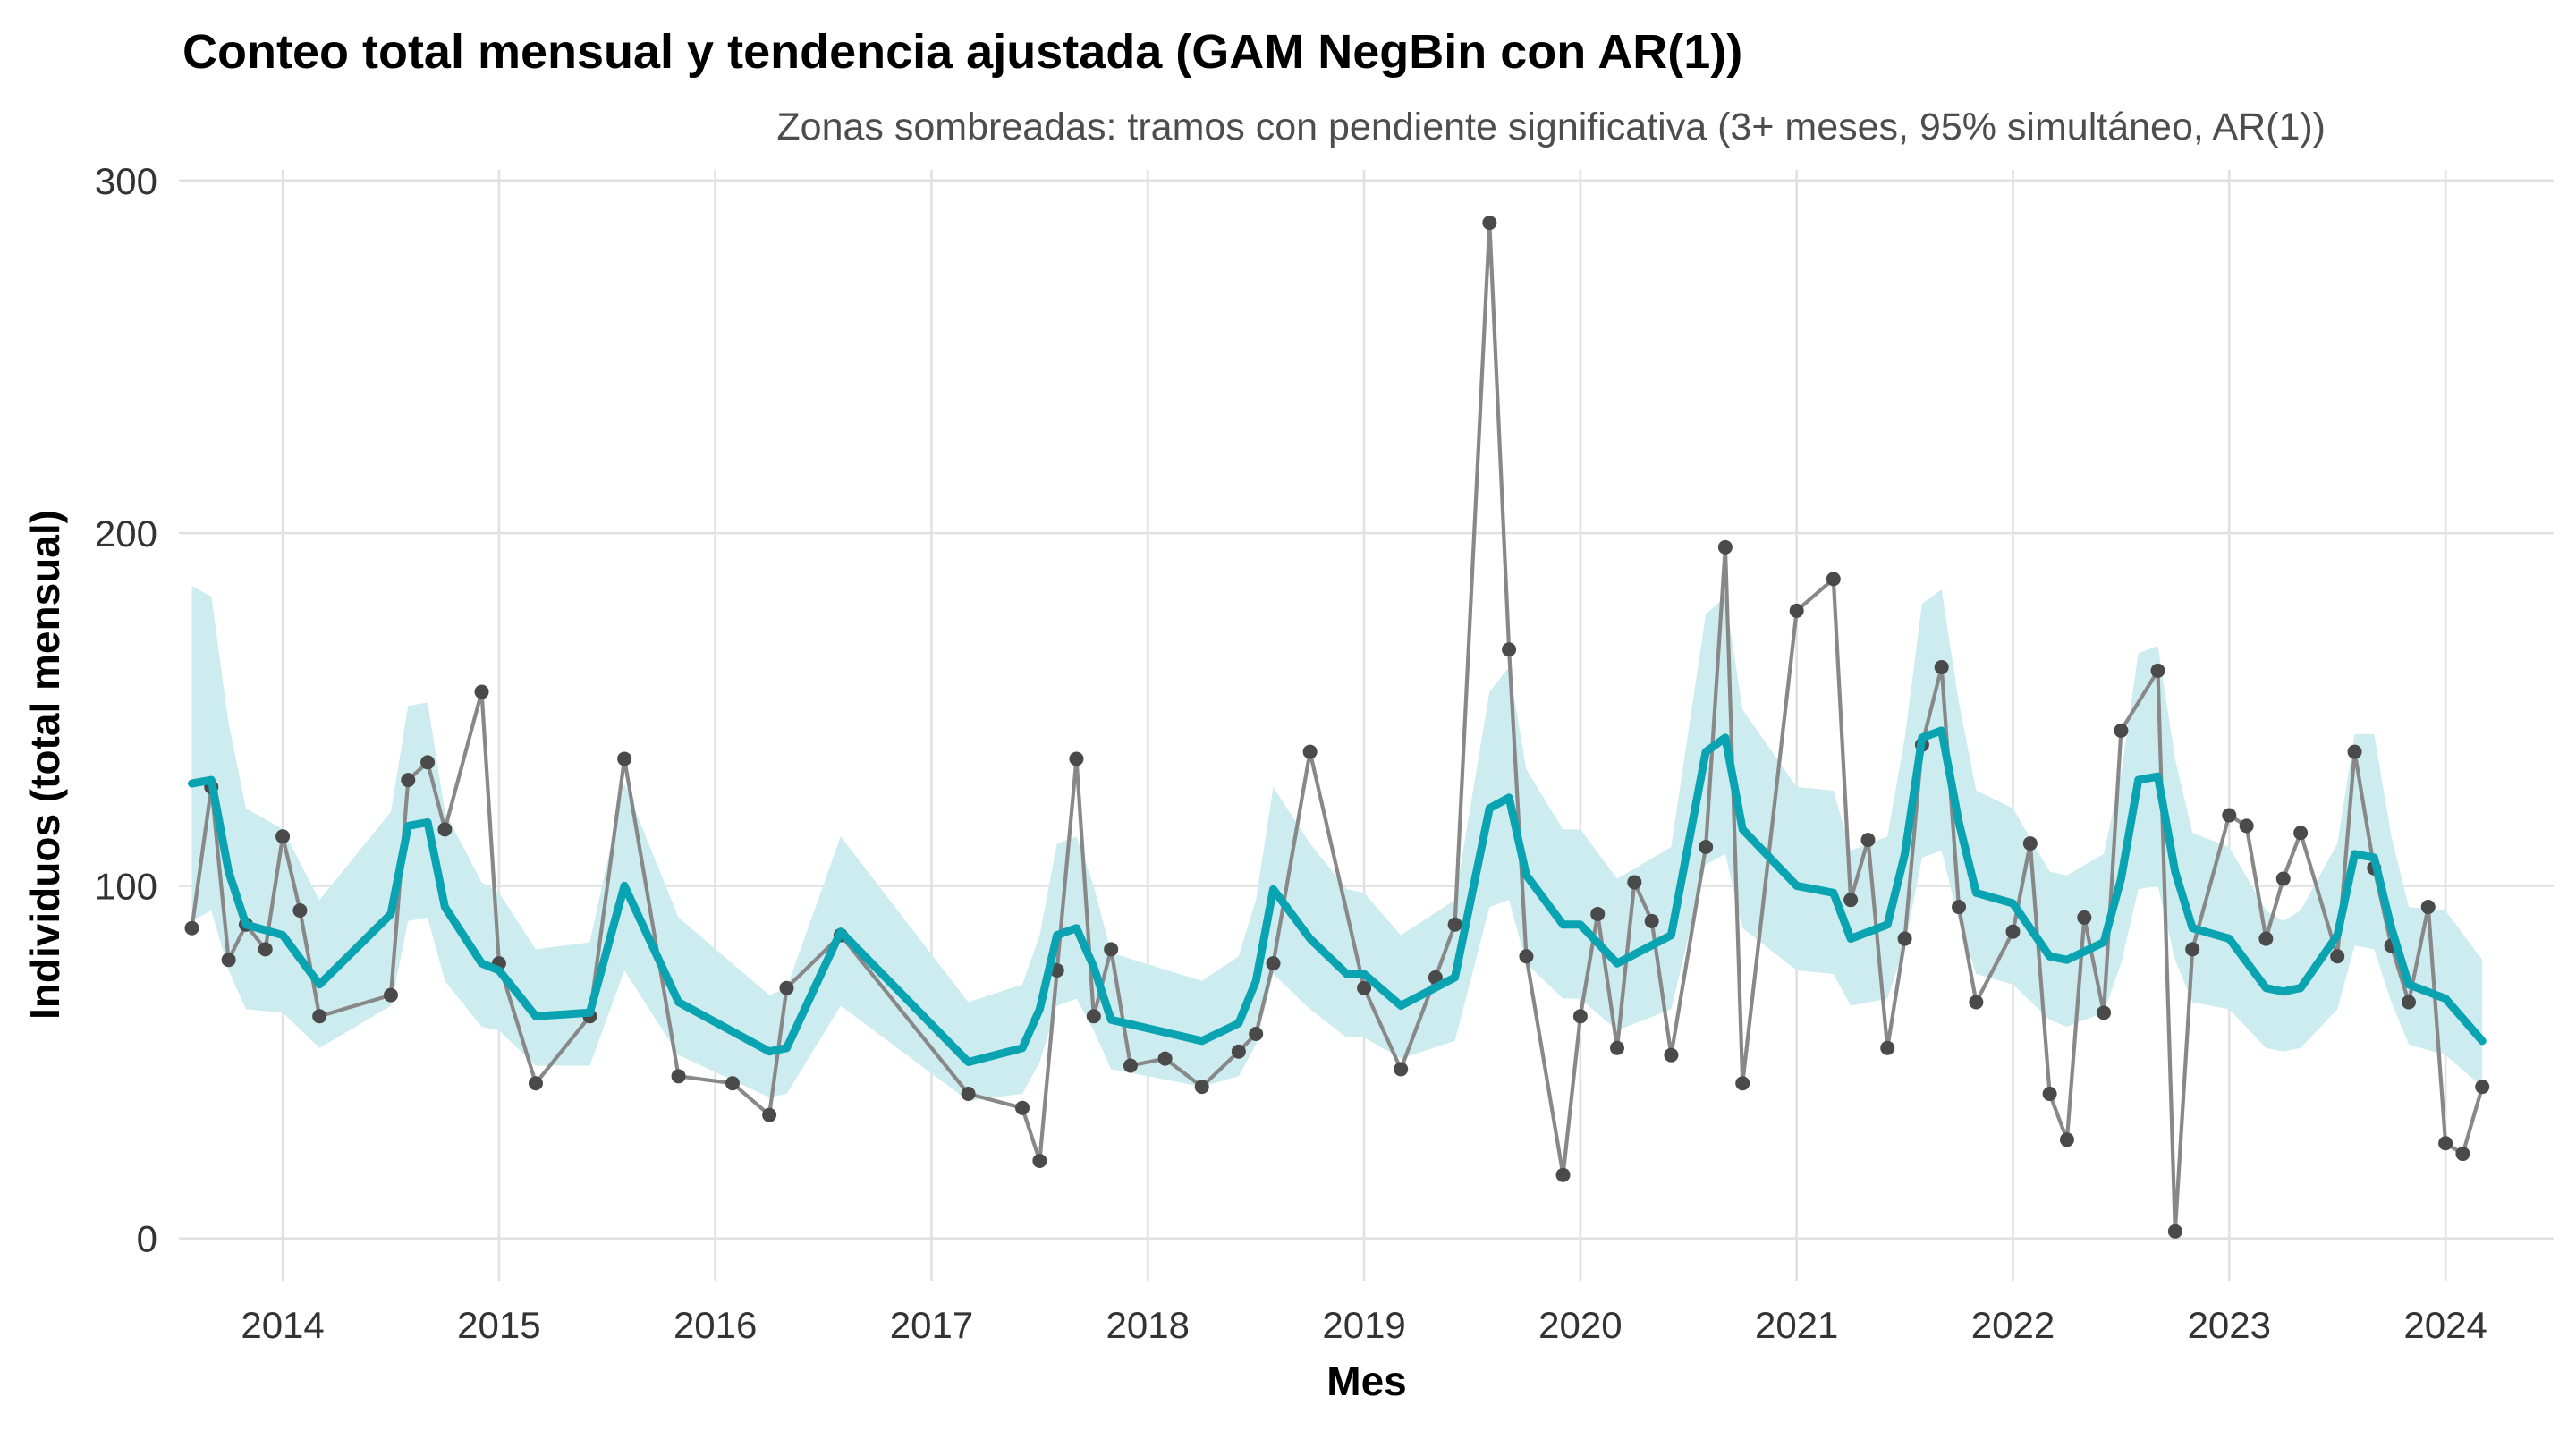 The image size is (2576, 1431). What do you see at coordinates (715, 1325) in the screenshot?
I see `x-tick-label: 2016` at bounding box center [715, 1325].